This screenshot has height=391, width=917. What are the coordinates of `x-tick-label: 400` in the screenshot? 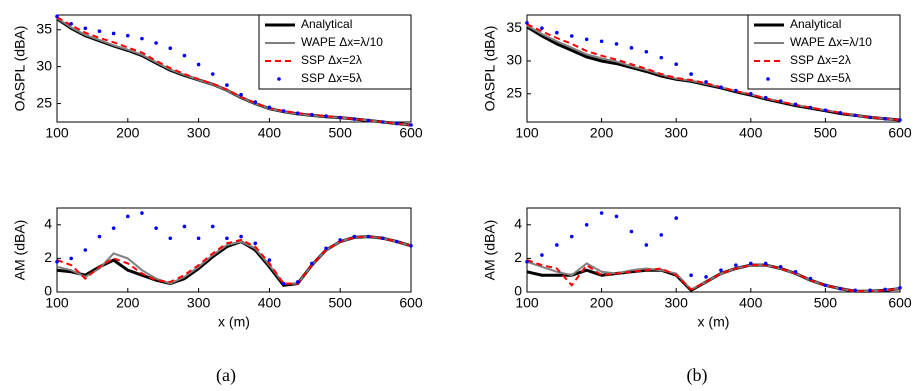 It's located at (270, 133).